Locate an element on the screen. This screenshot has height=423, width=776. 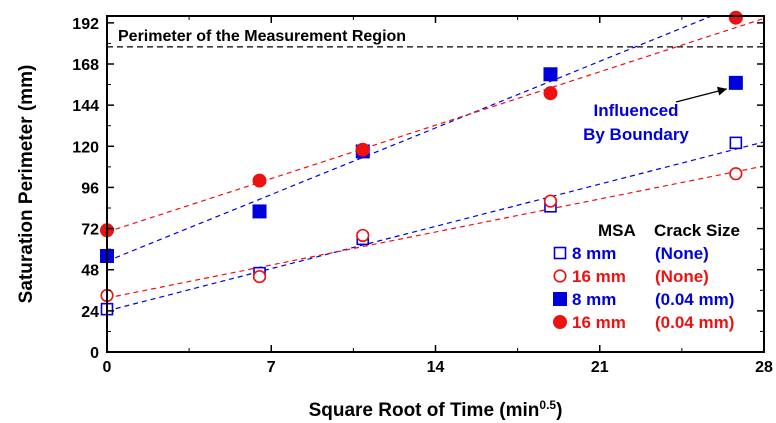
y-tick-label-2: 48 is located at coordinates (90, 271).